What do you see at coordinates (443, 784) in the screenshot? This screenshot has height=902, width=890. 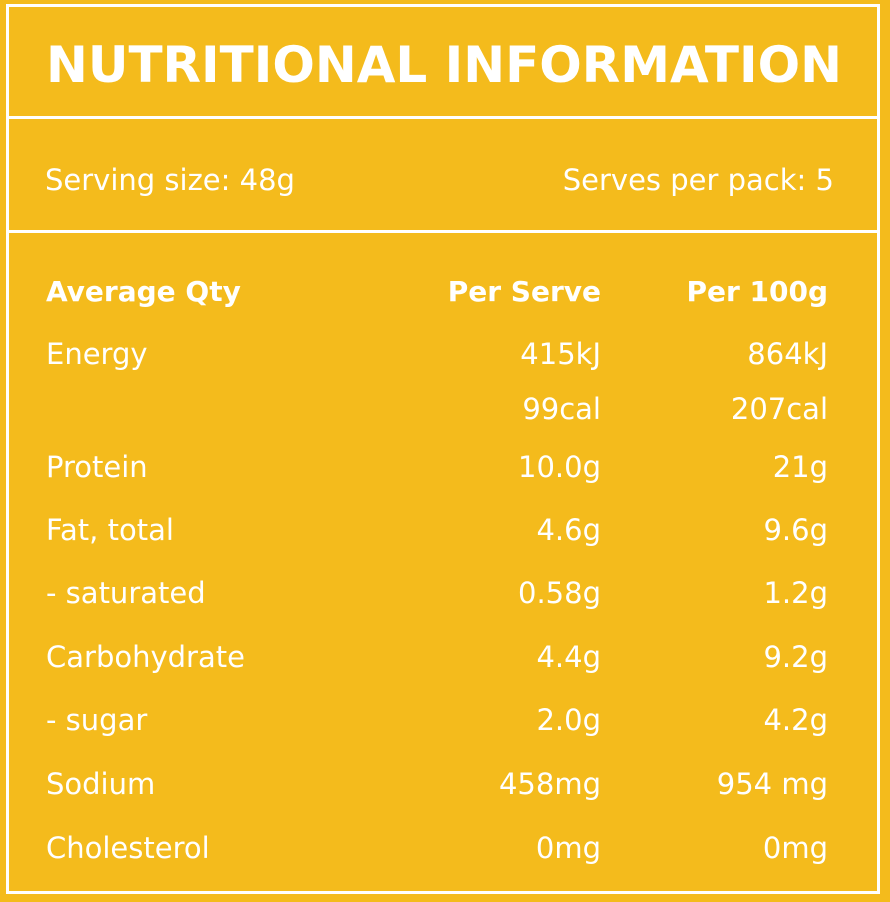 I see `table-row: Sodium 458mg 954 mg` at bounding box center [443, 784].